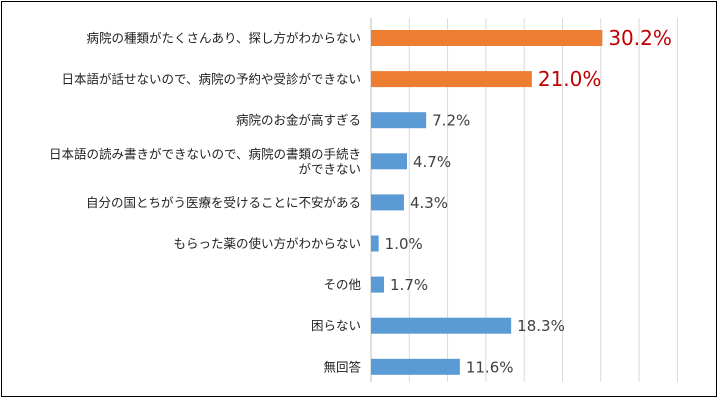 Image resolution: width=720 pixels, height=400 pixels. I want to click on data-label: 21.0%, so click(570, 79).